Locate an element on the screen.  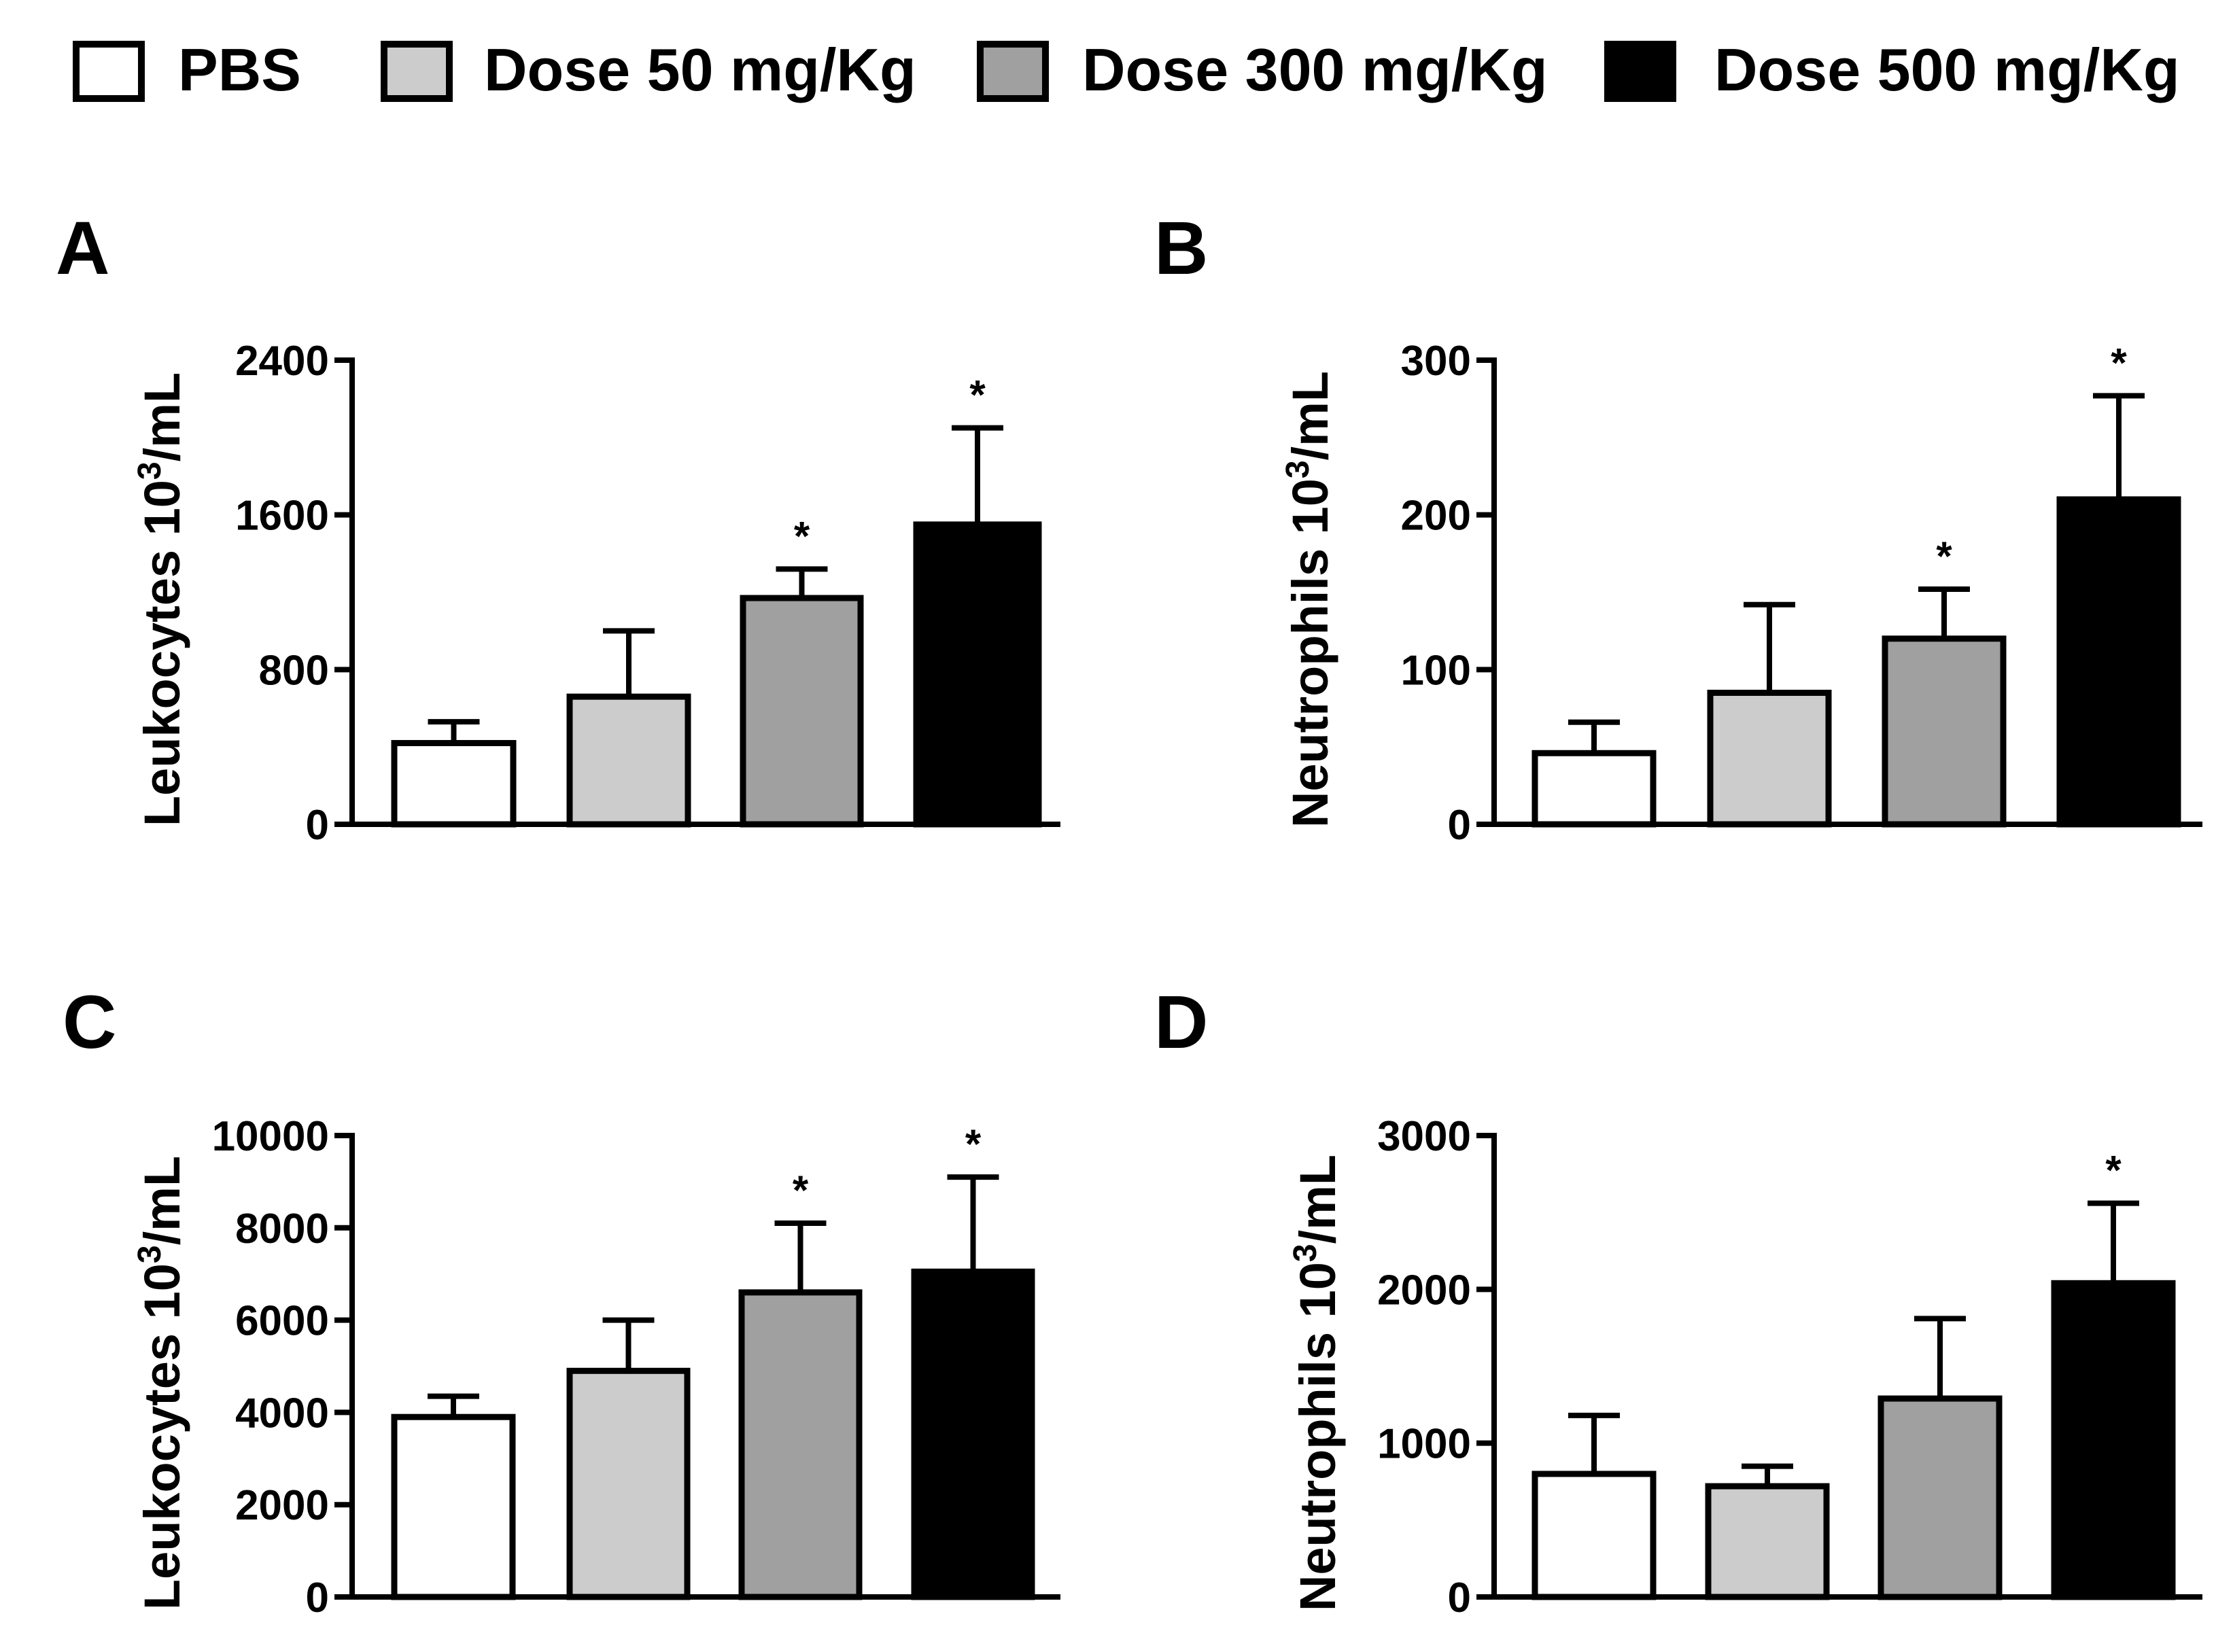
y-tick-label-a-2400: 2400 is located at coordinates (282, 361).